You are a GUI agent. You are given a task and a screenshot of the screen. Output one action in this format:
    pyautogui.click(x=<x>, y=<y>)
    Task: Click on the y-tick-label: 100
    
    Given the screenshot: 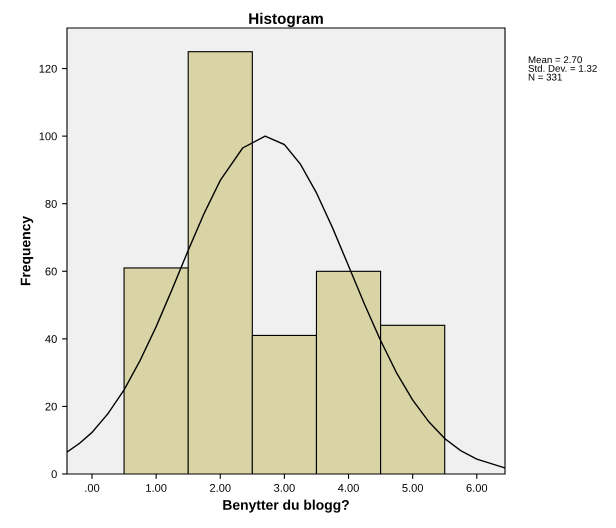 What is the action you would take?
    pyautogui.click(x=48, y=136)
    